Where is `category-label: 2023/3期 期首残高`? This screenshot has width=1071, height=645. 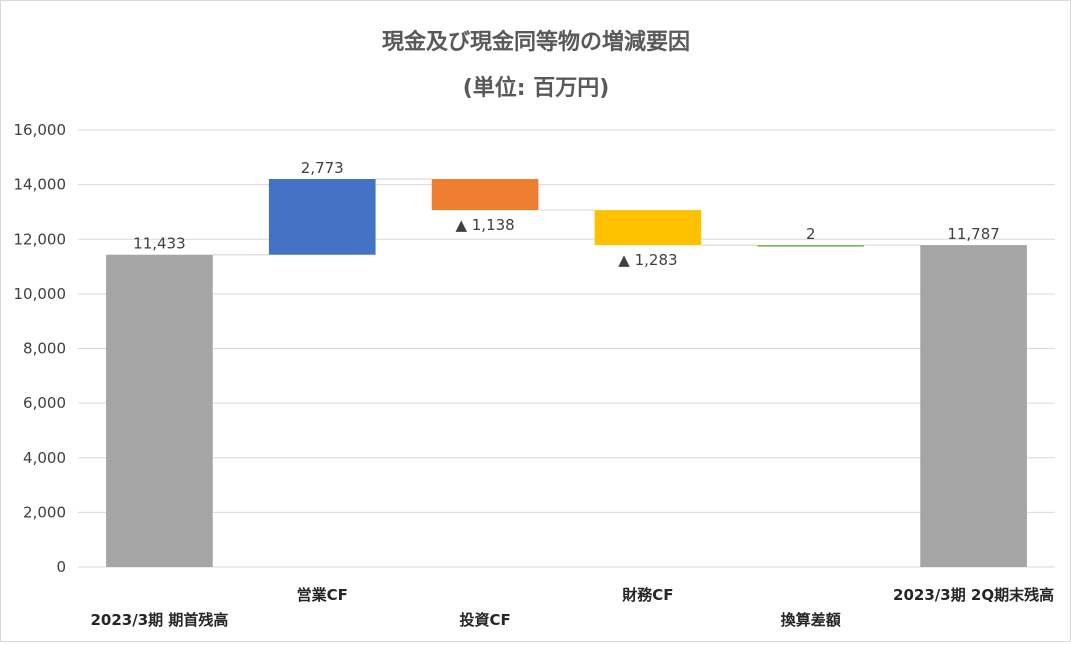 category-label: 2023/3期 期首残高 is located at coordinates (159, 620).